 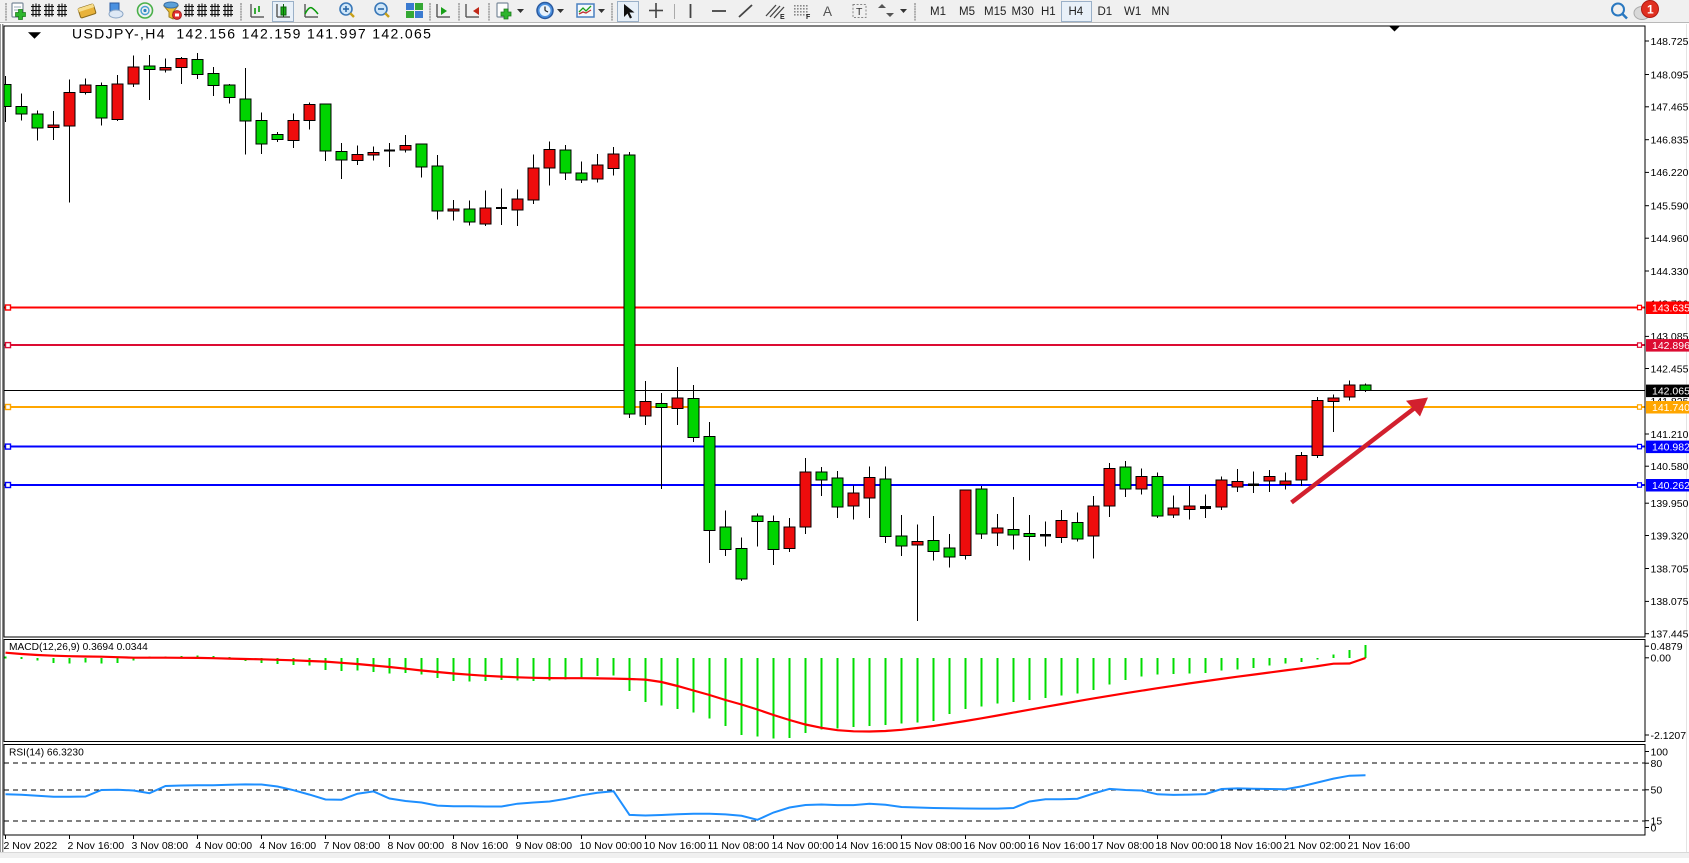 I want to click on svg-text: 140.580, so click(x=1670, y=467).